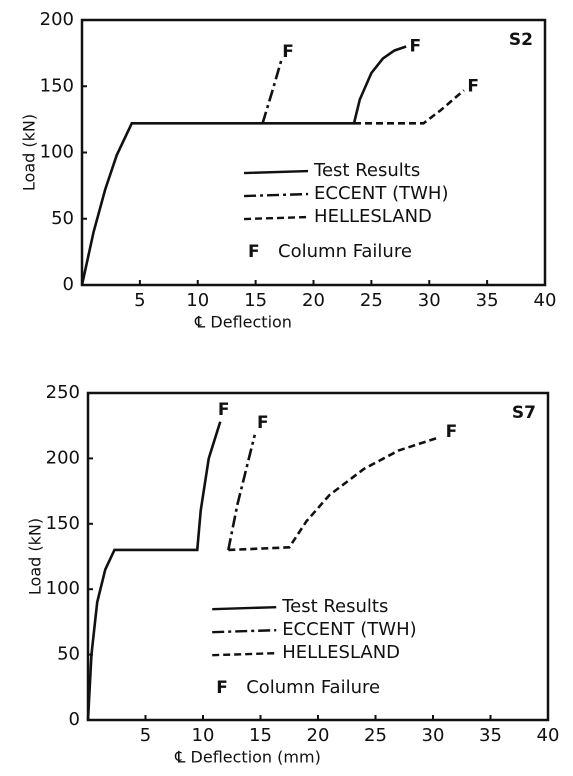 This screenshot has width=573, height=776. I want to click on chart-label: S2, so click(521, 40).